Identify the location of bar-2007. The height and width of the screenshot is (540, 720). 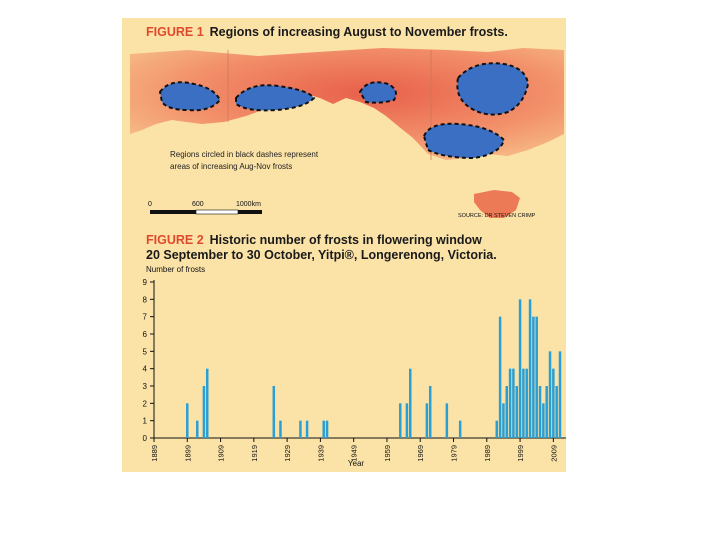
(546, 412).